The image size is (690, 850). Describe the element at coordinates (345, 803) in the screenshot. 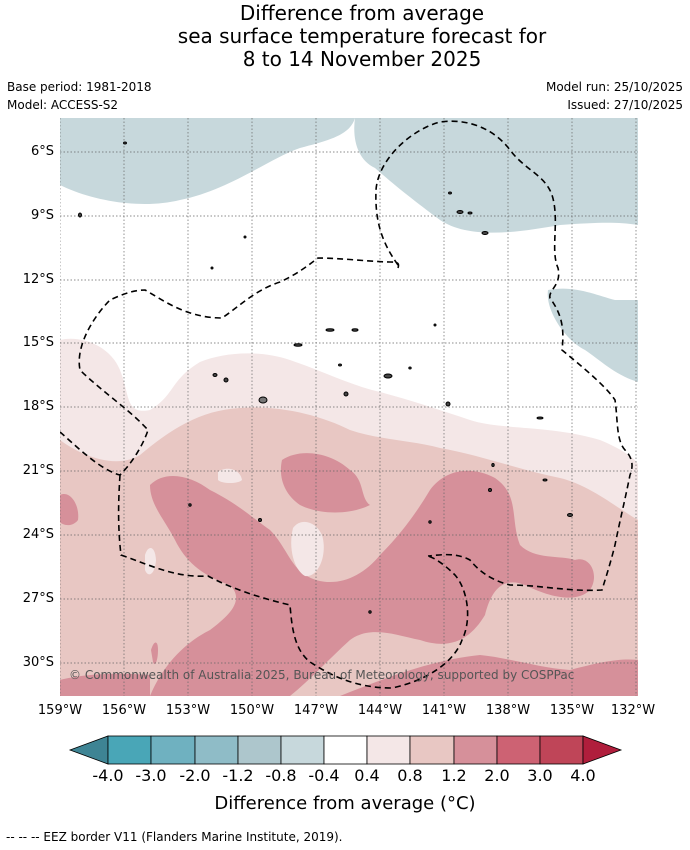

I see `colorbar-title: Difference from average (°C)` at that location.